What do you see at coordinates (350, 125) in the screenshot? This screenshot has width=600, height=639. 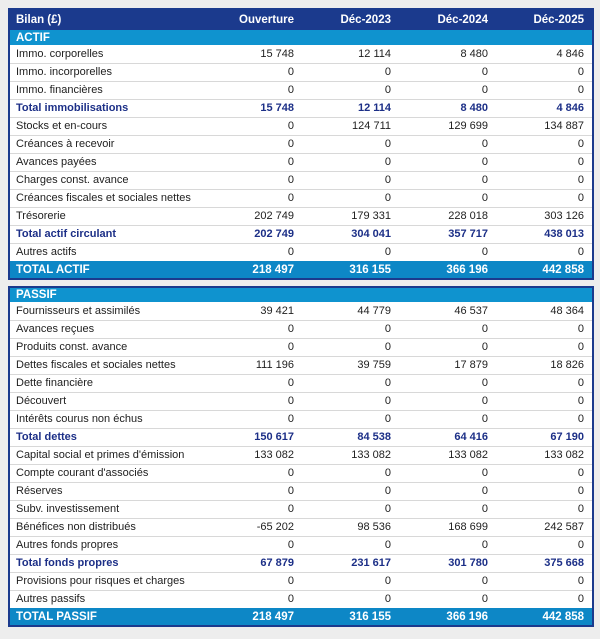 I see `row-value: 124 711` at bounding box center [350, 125].